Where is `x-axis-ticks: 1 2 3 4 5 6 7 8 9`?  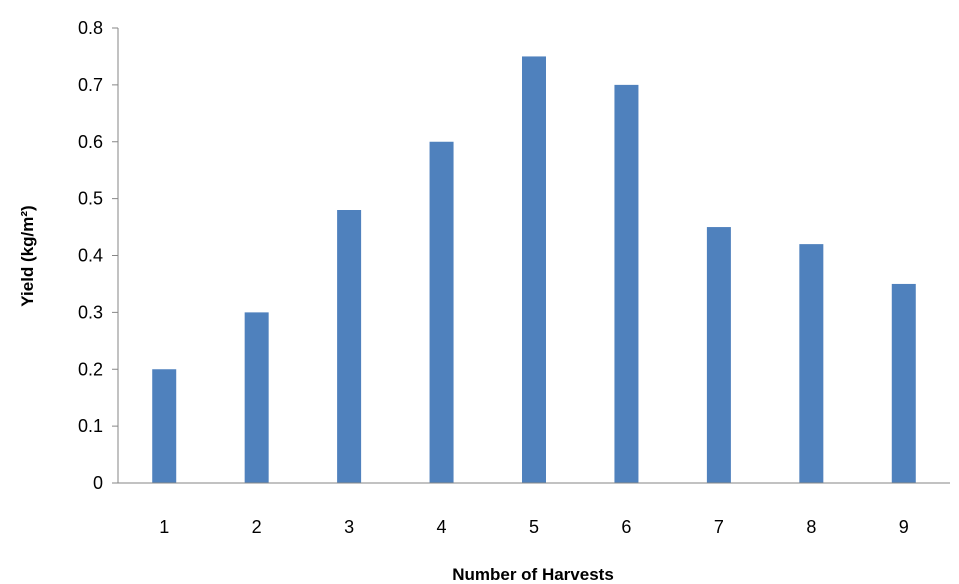
x-axis-ticks: 1 2 3 4 5 6 7 8 9 is located at coordinates (534, 527).